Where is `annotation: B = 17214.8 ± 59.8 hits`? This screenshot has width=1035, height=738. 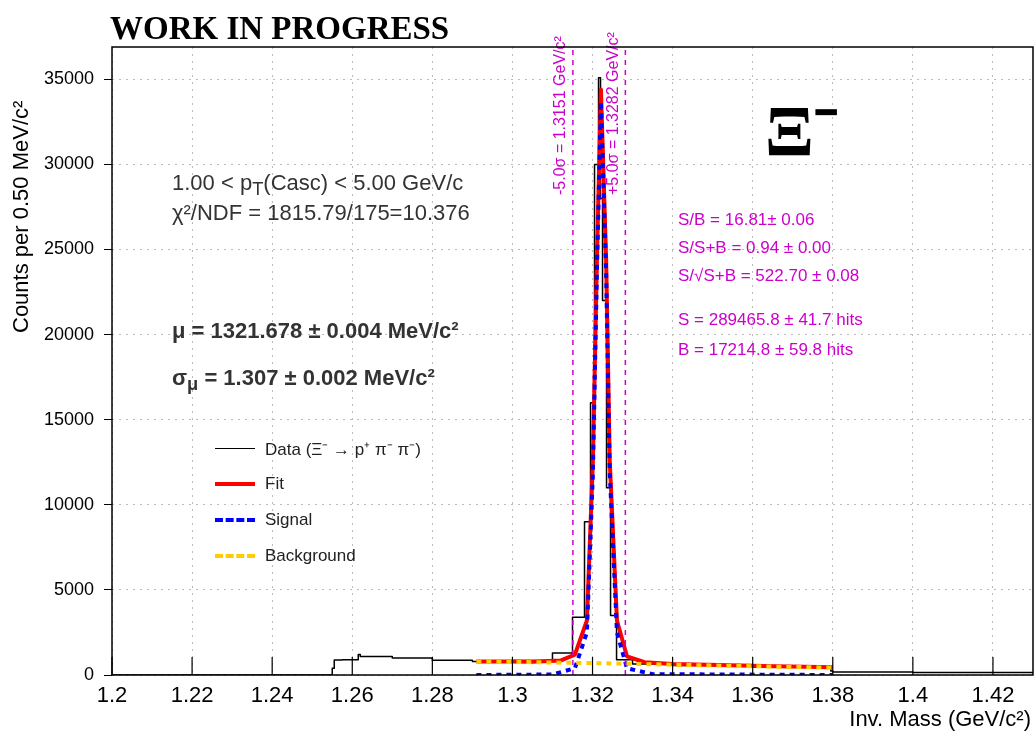
annotation: B = 17214.8 ± 59.8 hits is located at coordinates (766, 350).